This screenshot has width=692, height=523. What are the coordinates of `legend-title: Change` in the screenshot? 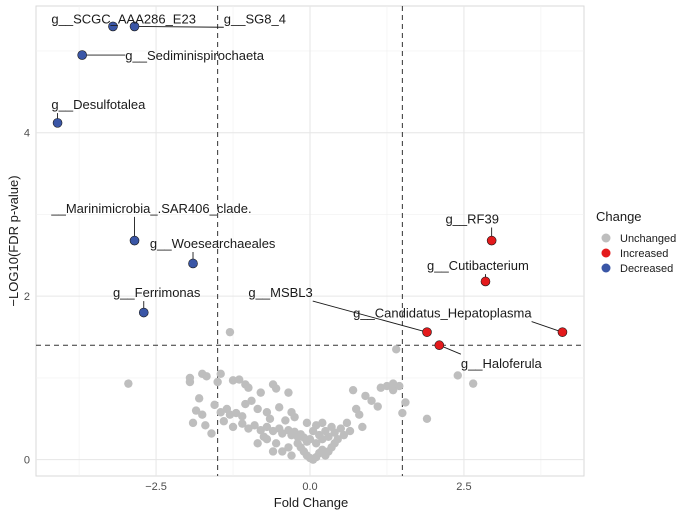 It's located at (619, 216).